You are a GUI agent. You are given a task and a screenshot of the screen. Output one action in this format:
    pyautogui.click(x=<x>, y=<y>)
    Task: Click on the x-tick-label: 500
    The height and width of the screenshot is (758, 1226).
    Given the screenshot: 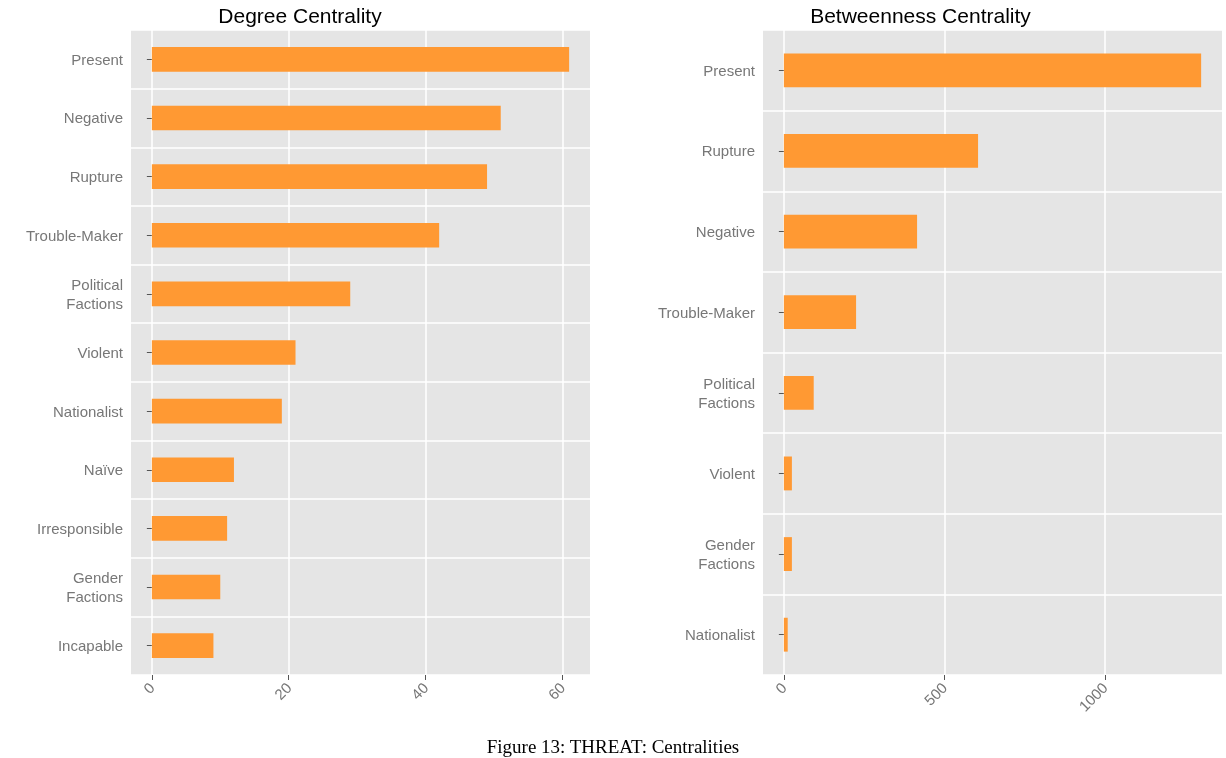 What is the action you would take?
    pyautogui.click(x=935, y=693)
    